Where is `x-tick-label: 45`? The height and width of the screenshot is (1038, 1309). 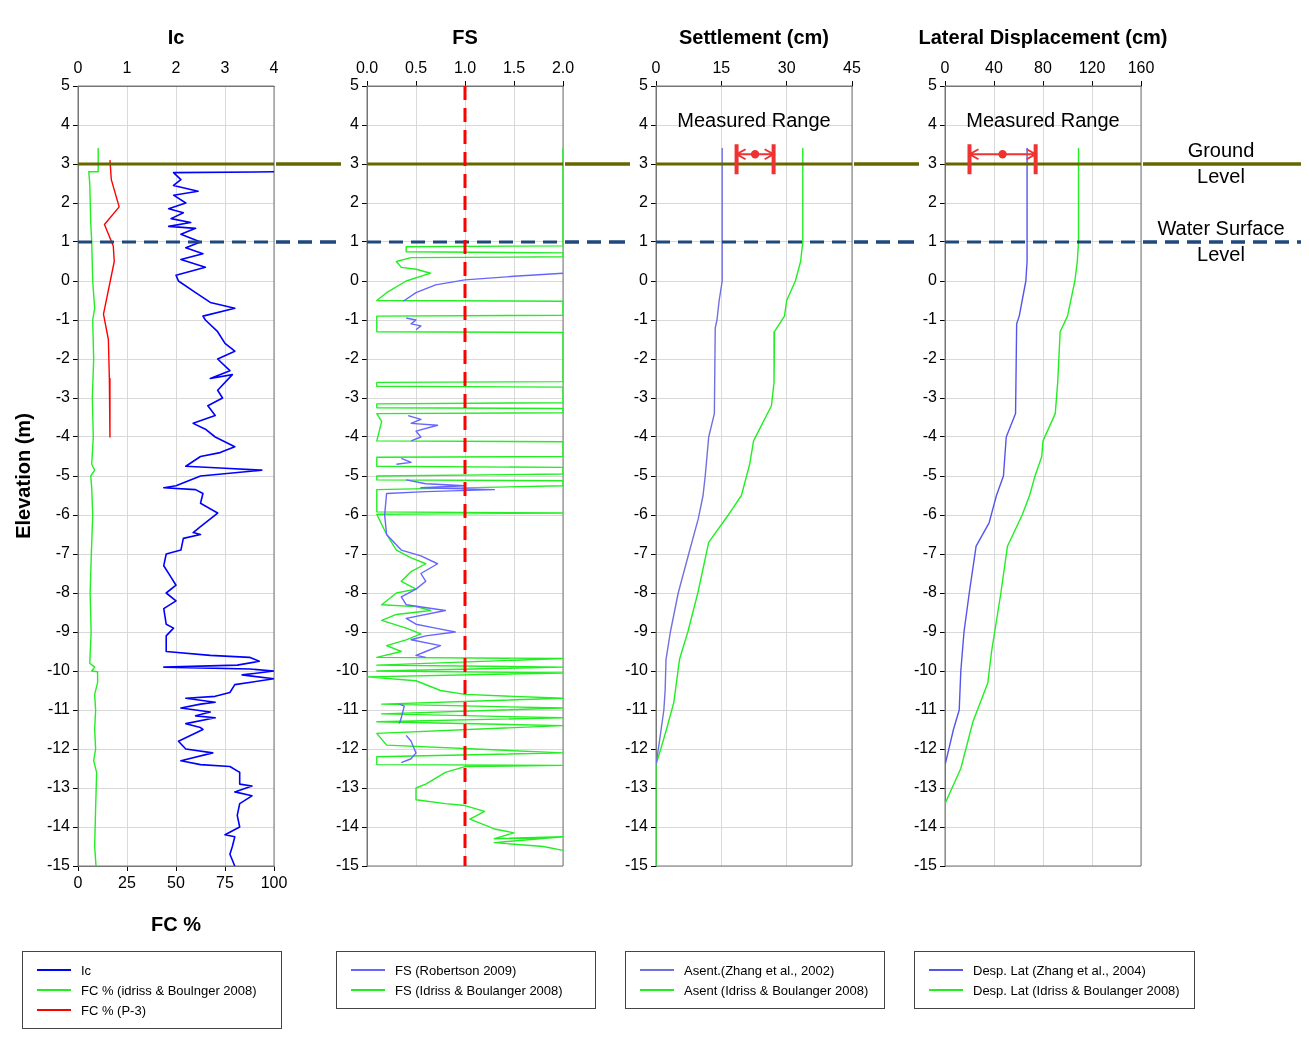
x-tick-label: 45 is located at coordinates (852, 67).